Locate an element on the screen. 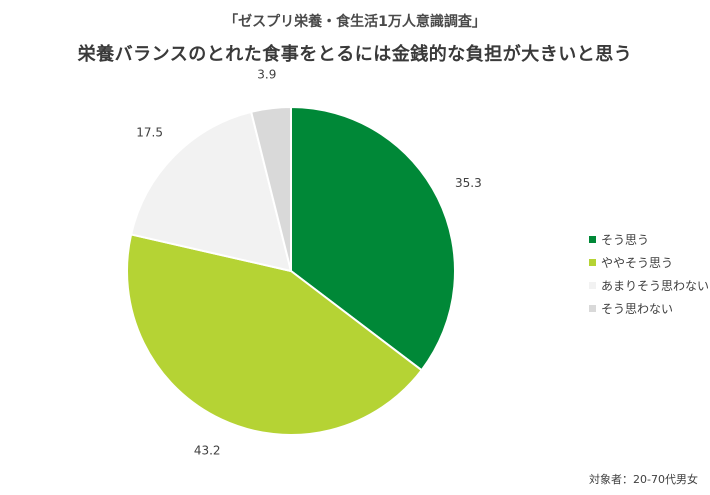 The width and height of the screenshot is (710, 495). value-label: 35.3 is located at coordinates (468, 183).